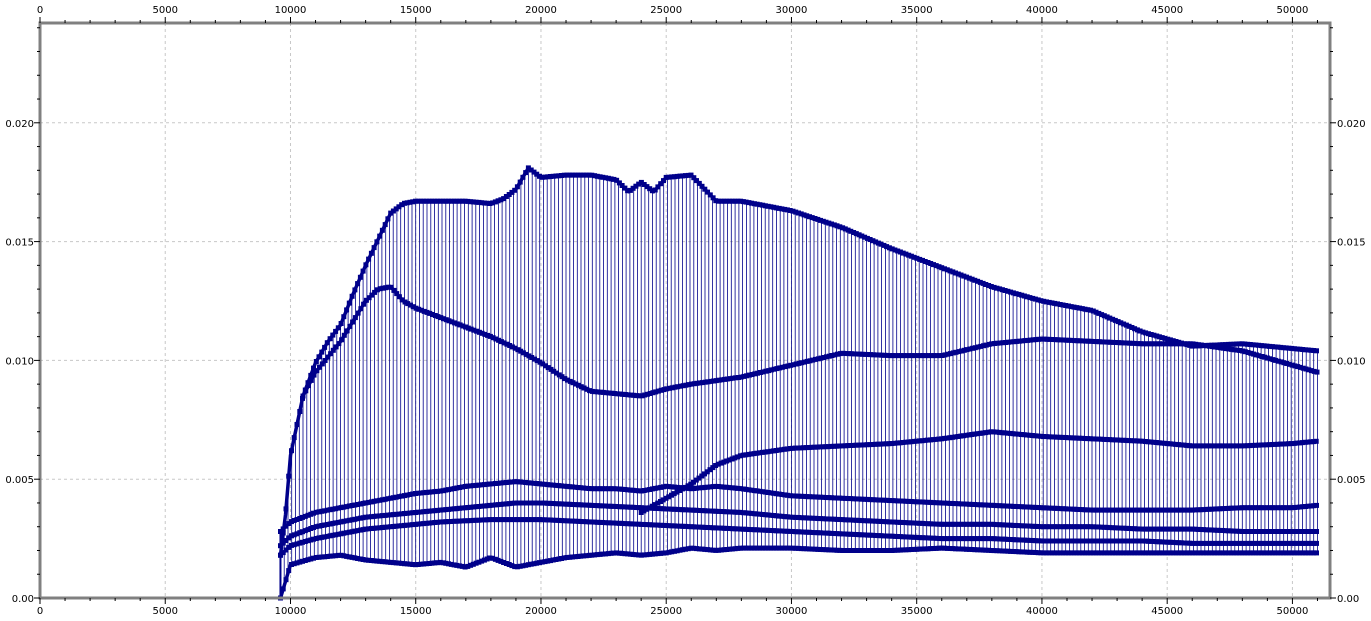 Image resolution: width=1371 pixels, height=621 pixels. What do you see at coordinates (40, 10) in the screenshot?
I see `x-tick-label-top: 0` at bounding box center [40, 10].